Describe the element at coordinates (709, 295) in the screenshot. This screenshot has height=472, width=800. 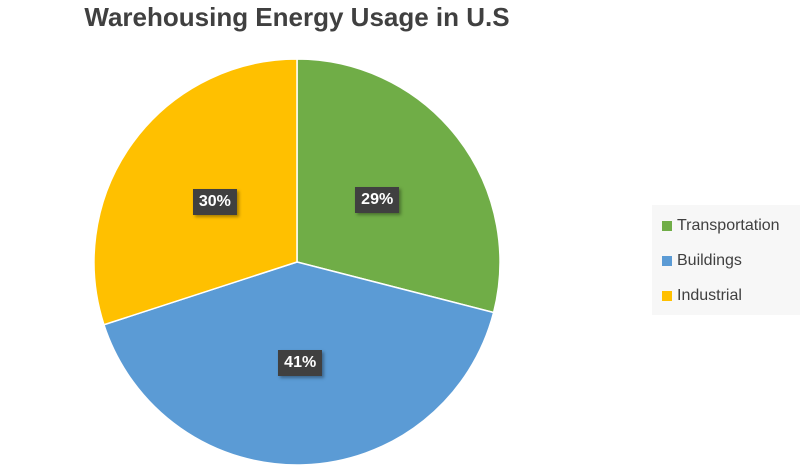
I see `legend-label: Industrial` at that location.